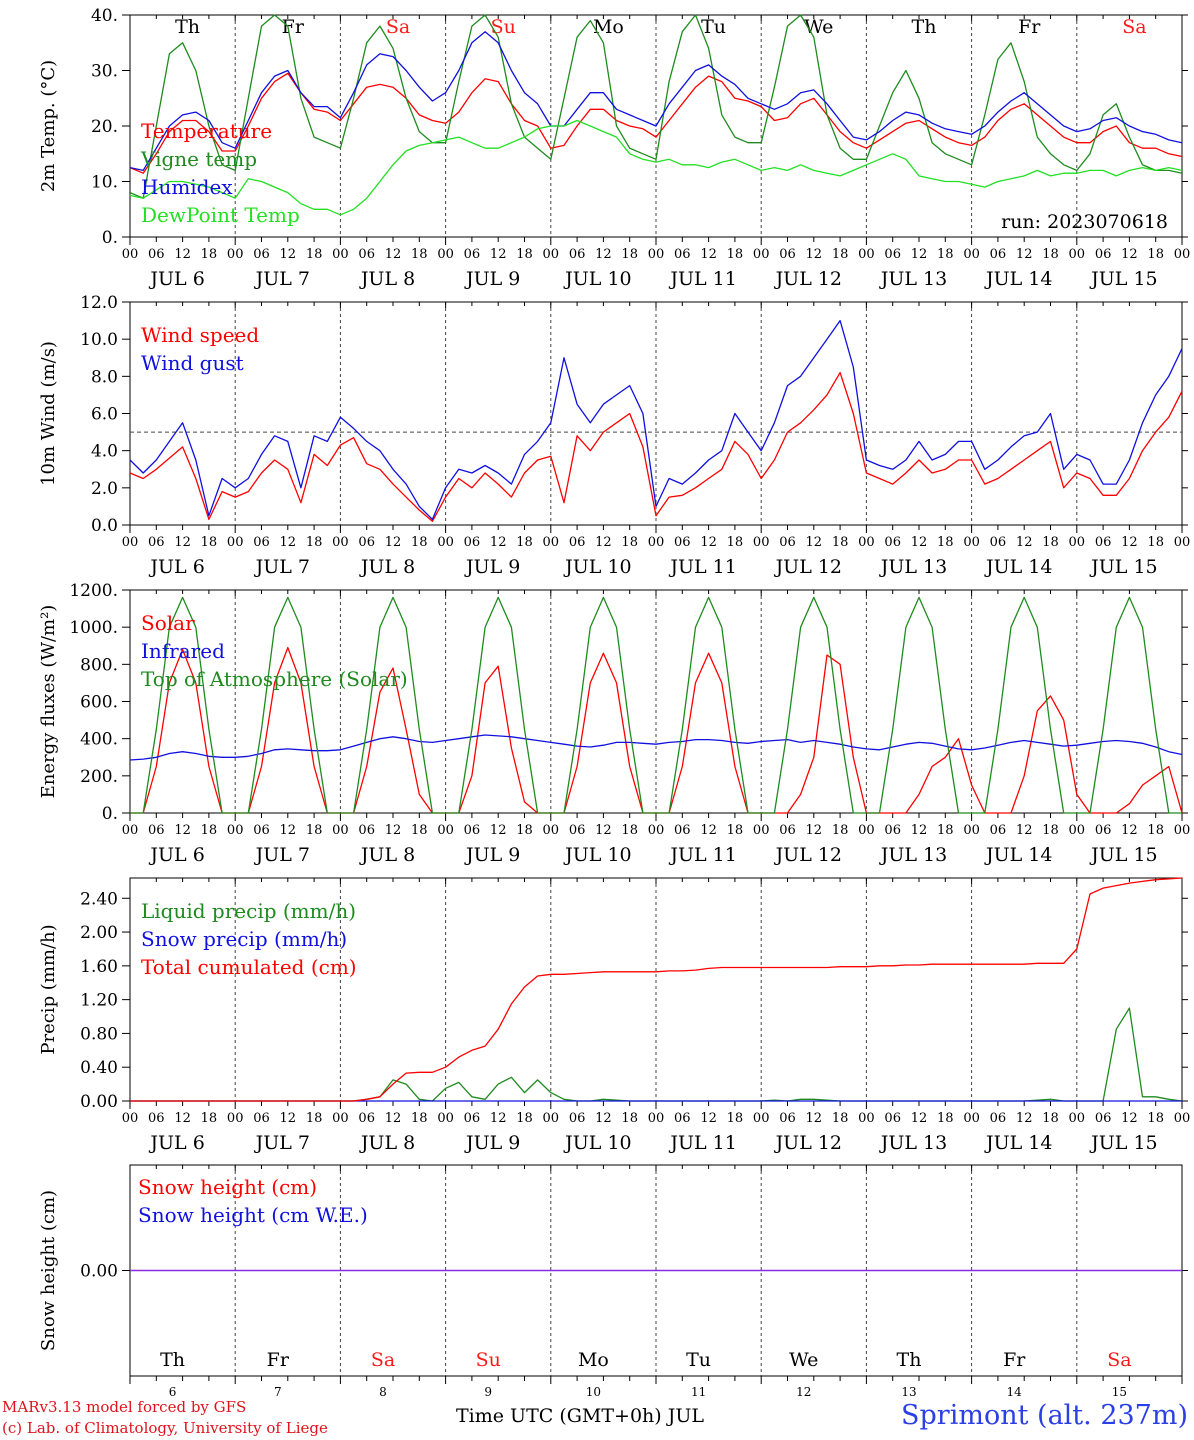  What do you see at coordinates (227, 1187) in the screenshot?
I see `legend-entry: Snow height (cm)` at bounding box center [227, 1187].